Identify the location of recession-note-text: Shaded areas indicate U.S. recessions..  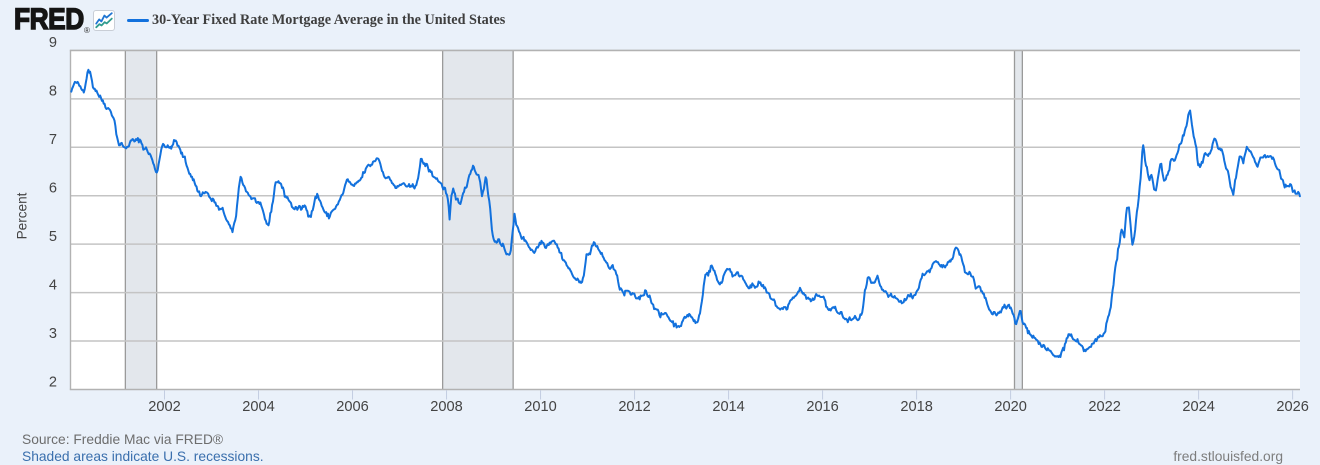
(143, 456).